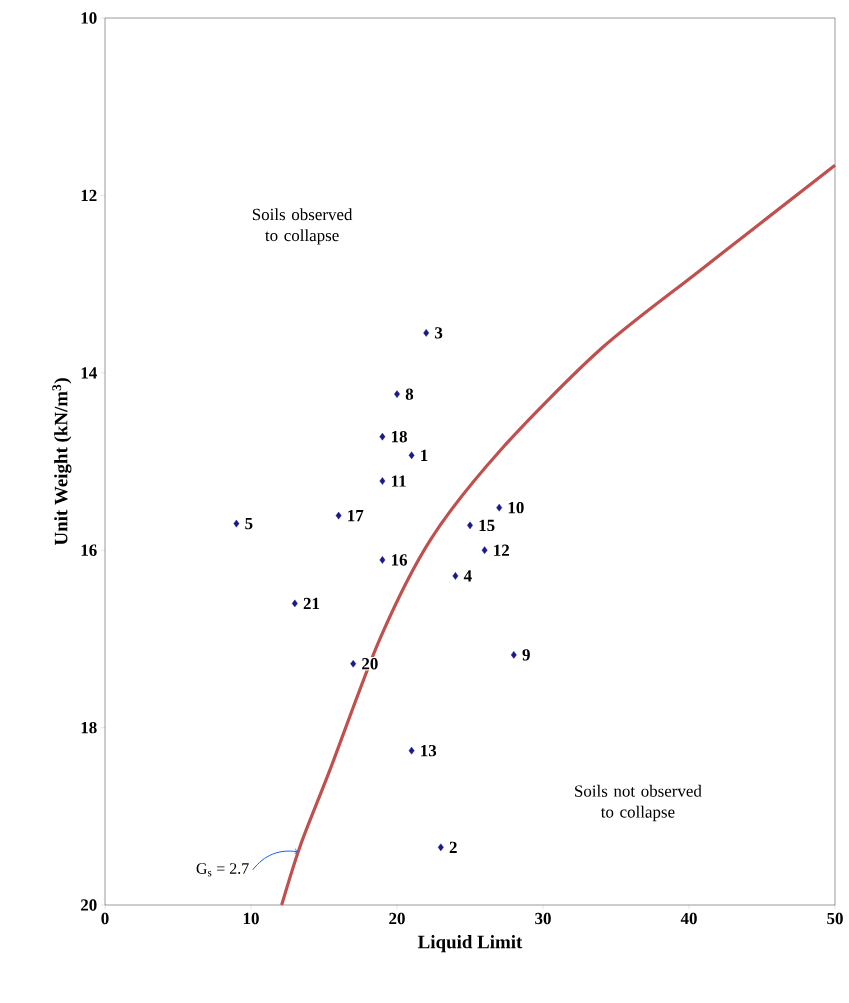 The image size is (849, 1003). Describe the element at coordinates (89, 195) in the screenshot. I see `y-tick-label: 12` at that location.